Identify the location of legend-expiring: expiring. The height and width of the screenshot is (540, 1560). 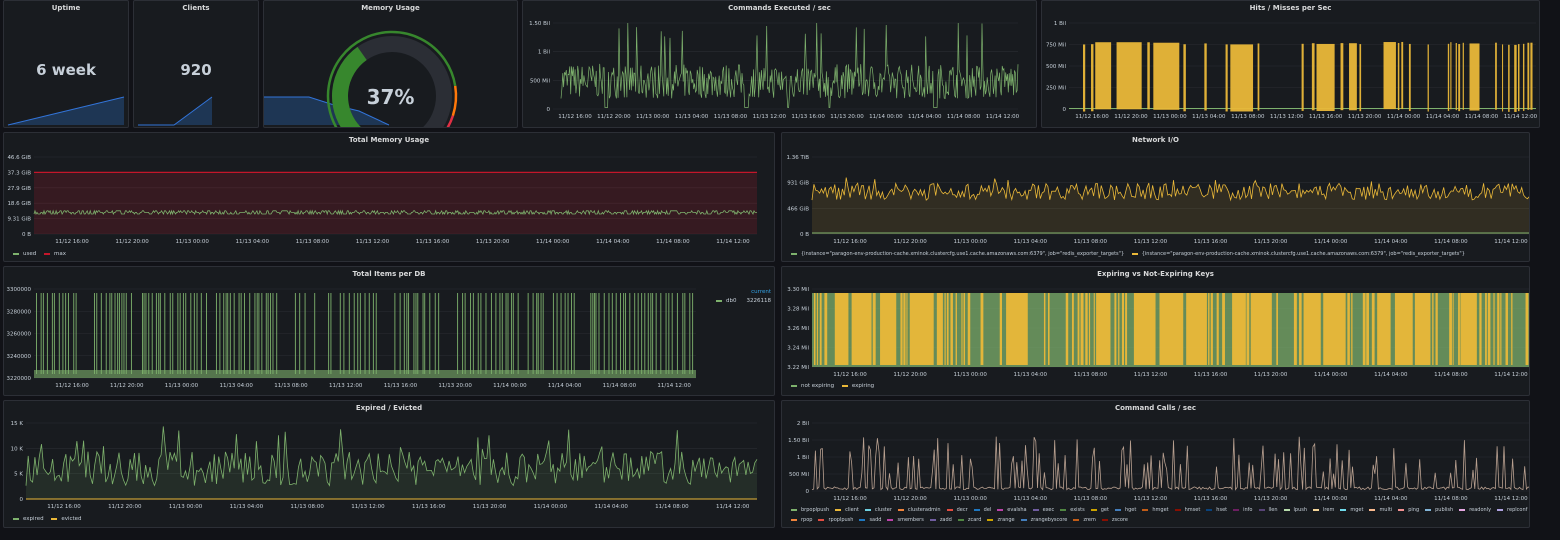
(858, 386).